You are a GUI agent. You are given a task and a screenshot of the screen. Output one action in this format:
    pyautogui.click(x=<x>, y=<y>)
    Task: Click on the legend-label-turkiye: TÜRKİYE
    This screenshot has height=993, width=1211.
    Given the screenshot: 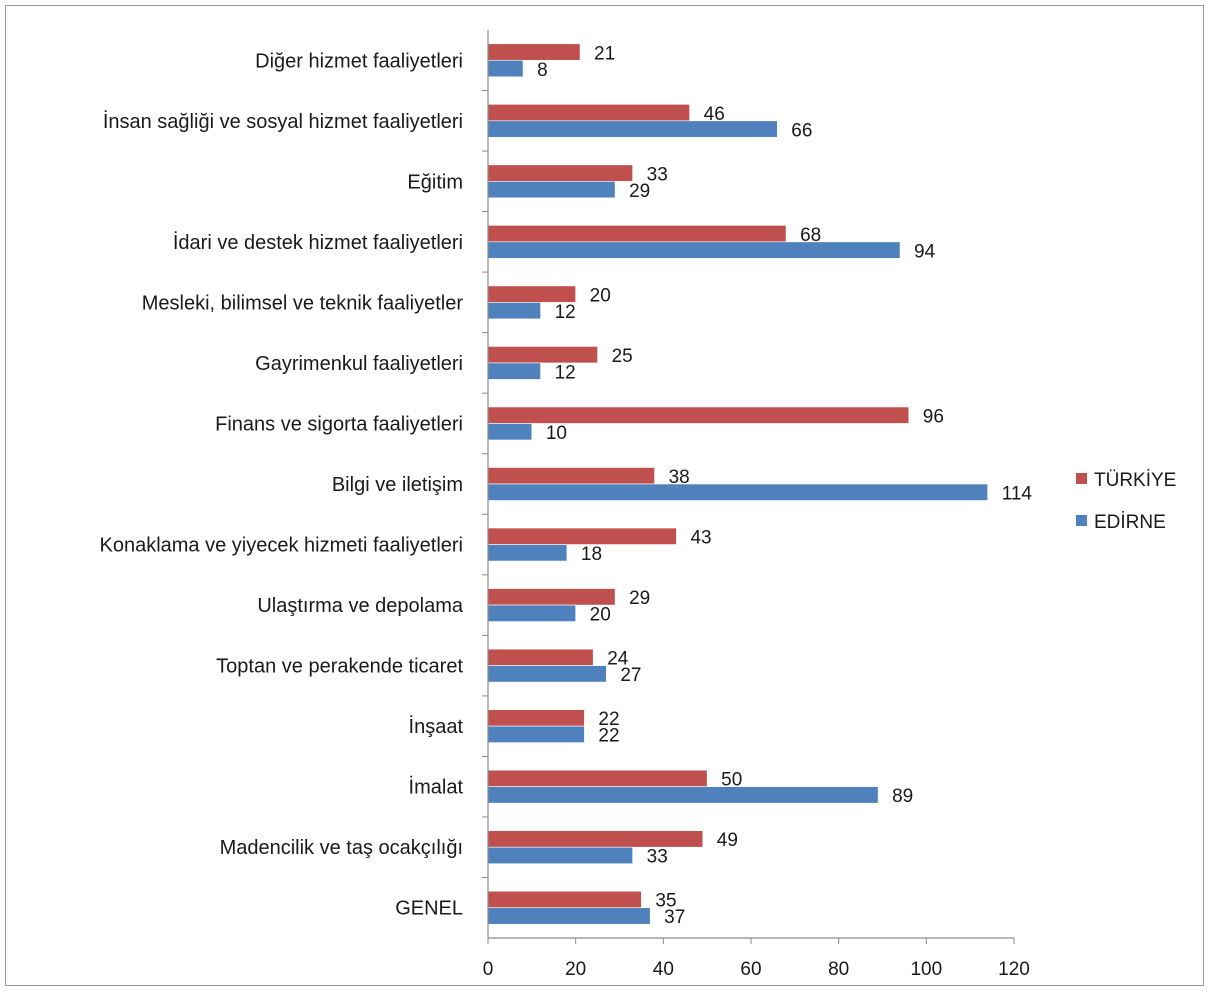 What is the action you would take?
    pyautogui.click(x=1135, y=480)
    